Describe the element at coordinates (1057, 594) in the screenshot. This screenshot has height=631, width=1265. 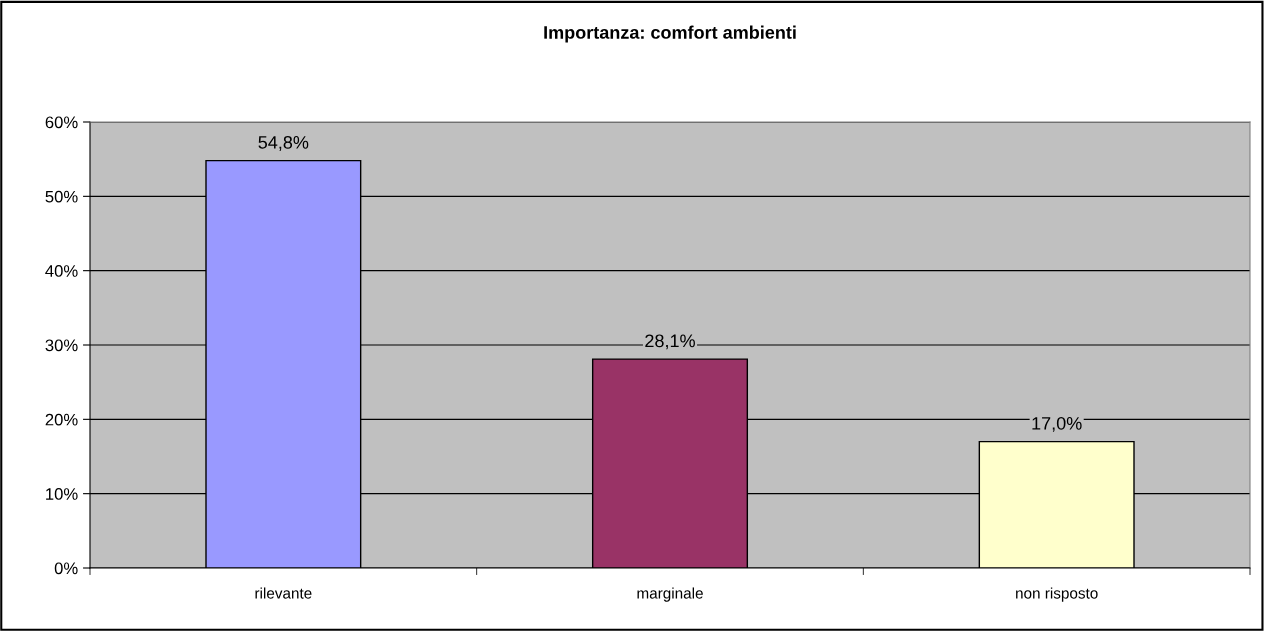
I see `x-tick-label: non risposto` at that location.